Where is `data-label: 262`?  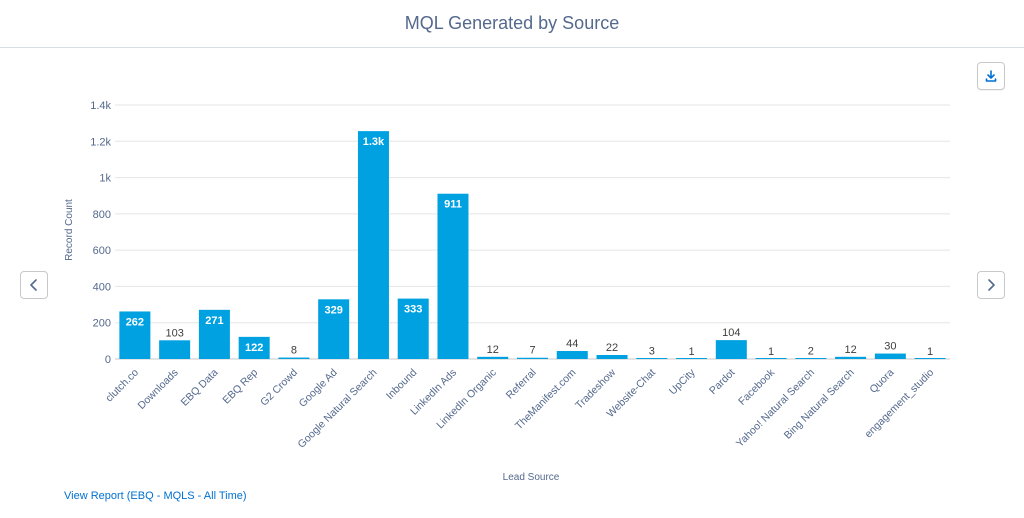
data-label: 262 is located at coordinates (135, 322).